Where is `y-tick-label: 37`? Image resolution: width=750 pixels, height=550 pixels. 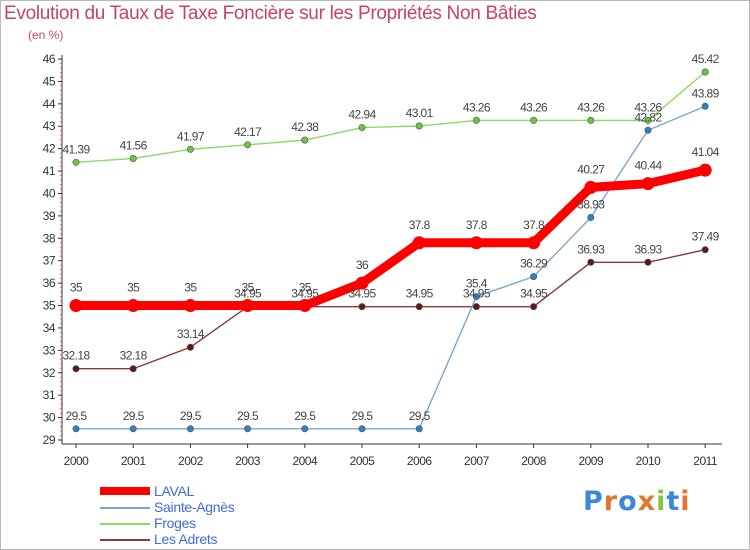
y-tick-label: 37 is located at coordinates (49, 261).